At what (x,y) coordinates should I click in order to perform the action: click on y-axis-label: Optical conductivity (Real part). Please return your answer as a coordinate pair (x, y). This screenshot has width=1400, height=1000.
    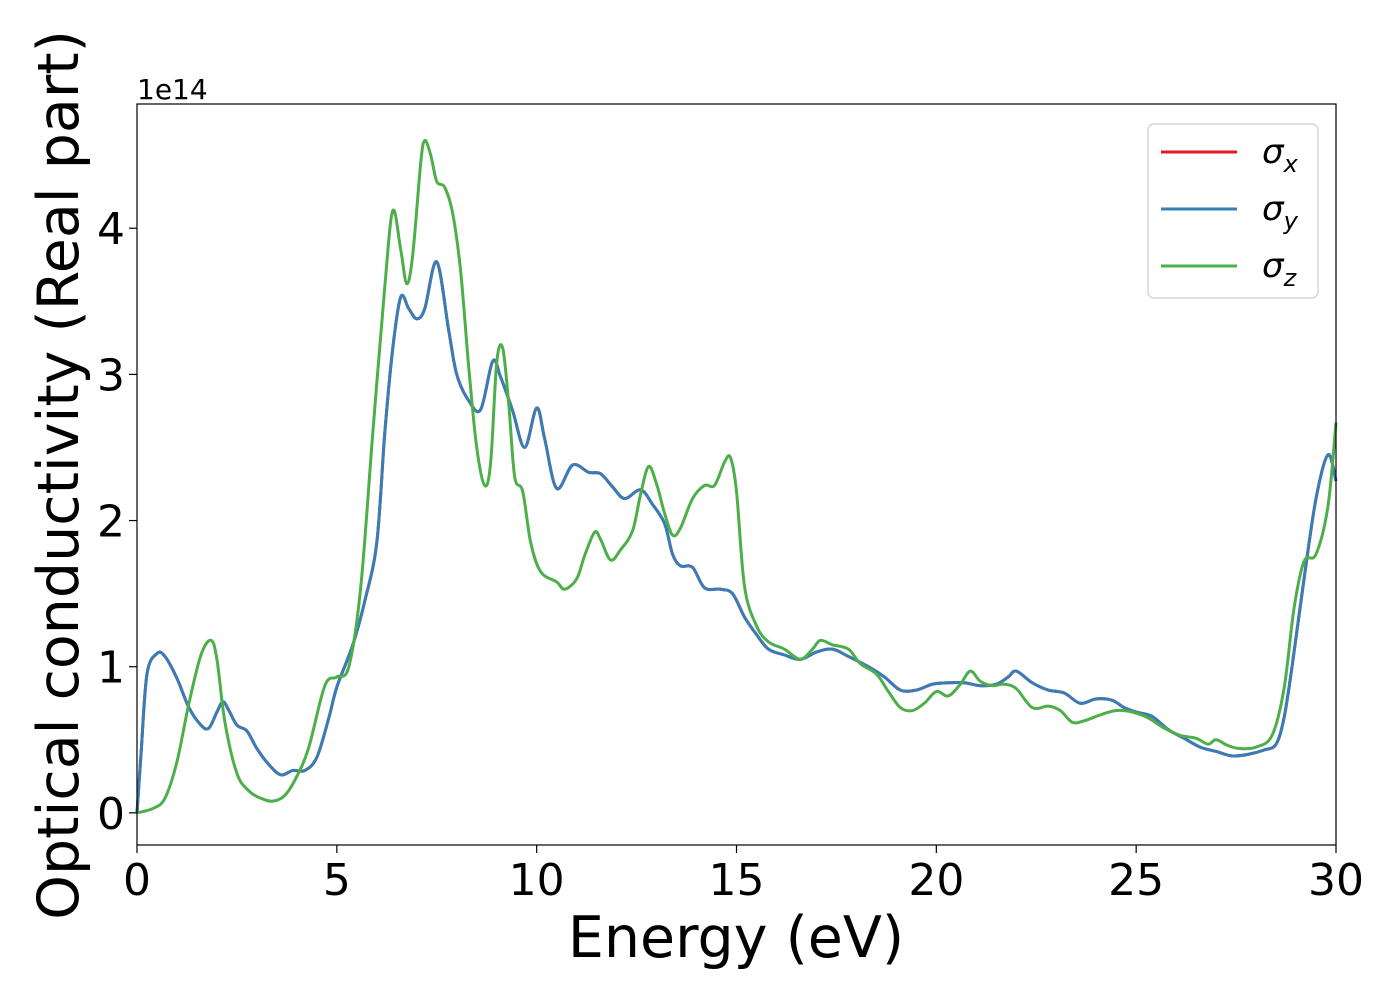
    Looking at the image, I should click on (59, 475).